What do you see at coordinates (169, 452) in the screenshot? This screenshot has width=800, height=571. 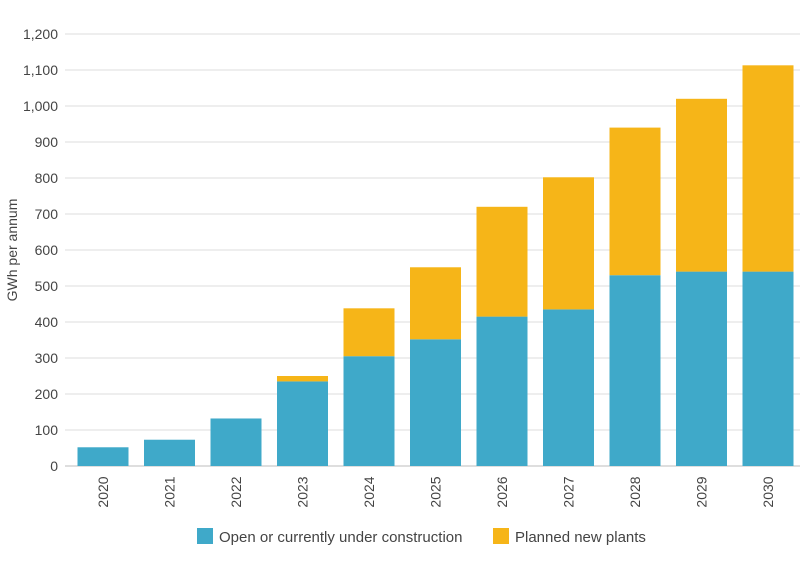 I see `bar-2021-open` at bounding box center [169, 452].